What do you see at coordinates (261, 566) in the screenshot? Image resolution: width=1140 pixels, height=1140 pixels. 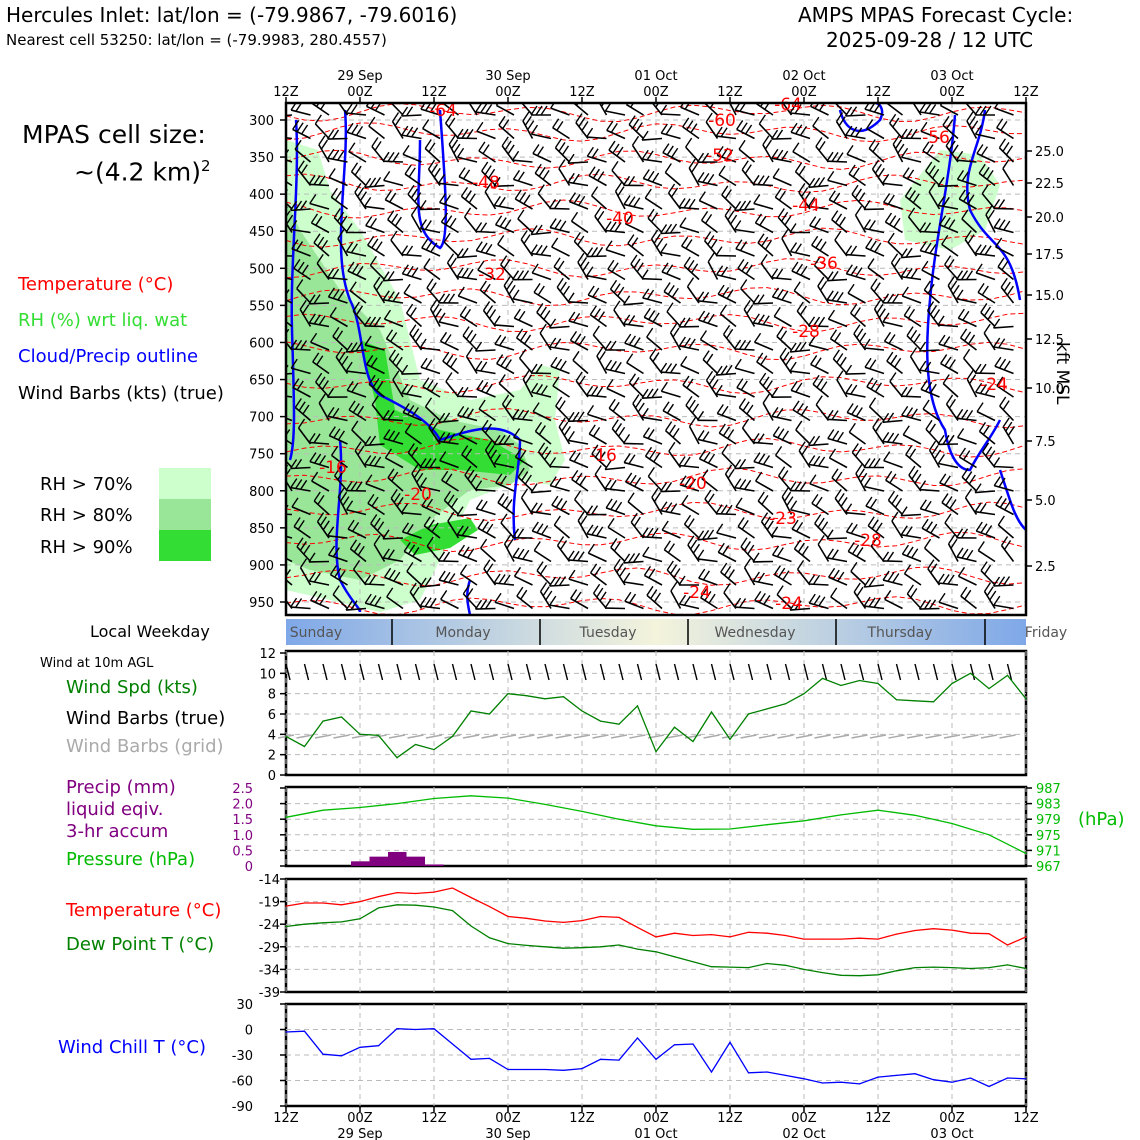 I see `pressure-tick-label: 900` at bounding box center [261, 566].